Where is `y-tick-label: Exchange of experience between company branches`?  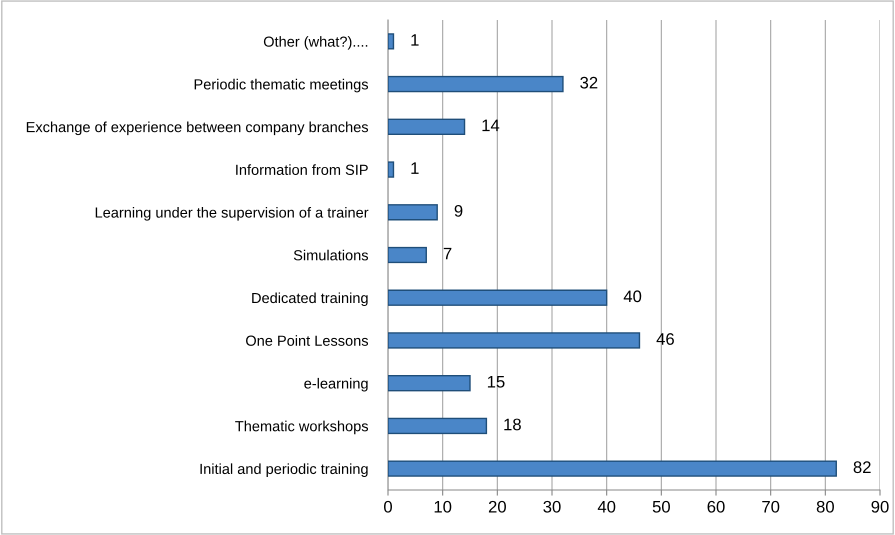
y-tick-label: Exchange of experience between company branches is located at coordinates (197, 129).